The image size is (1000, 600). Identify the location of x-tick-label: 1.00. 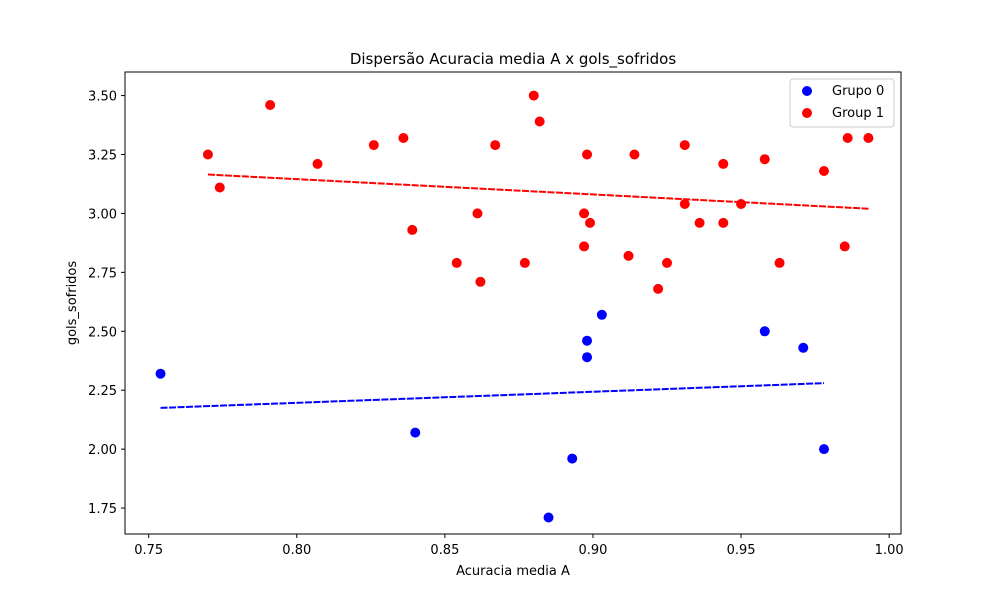
(889, 550).